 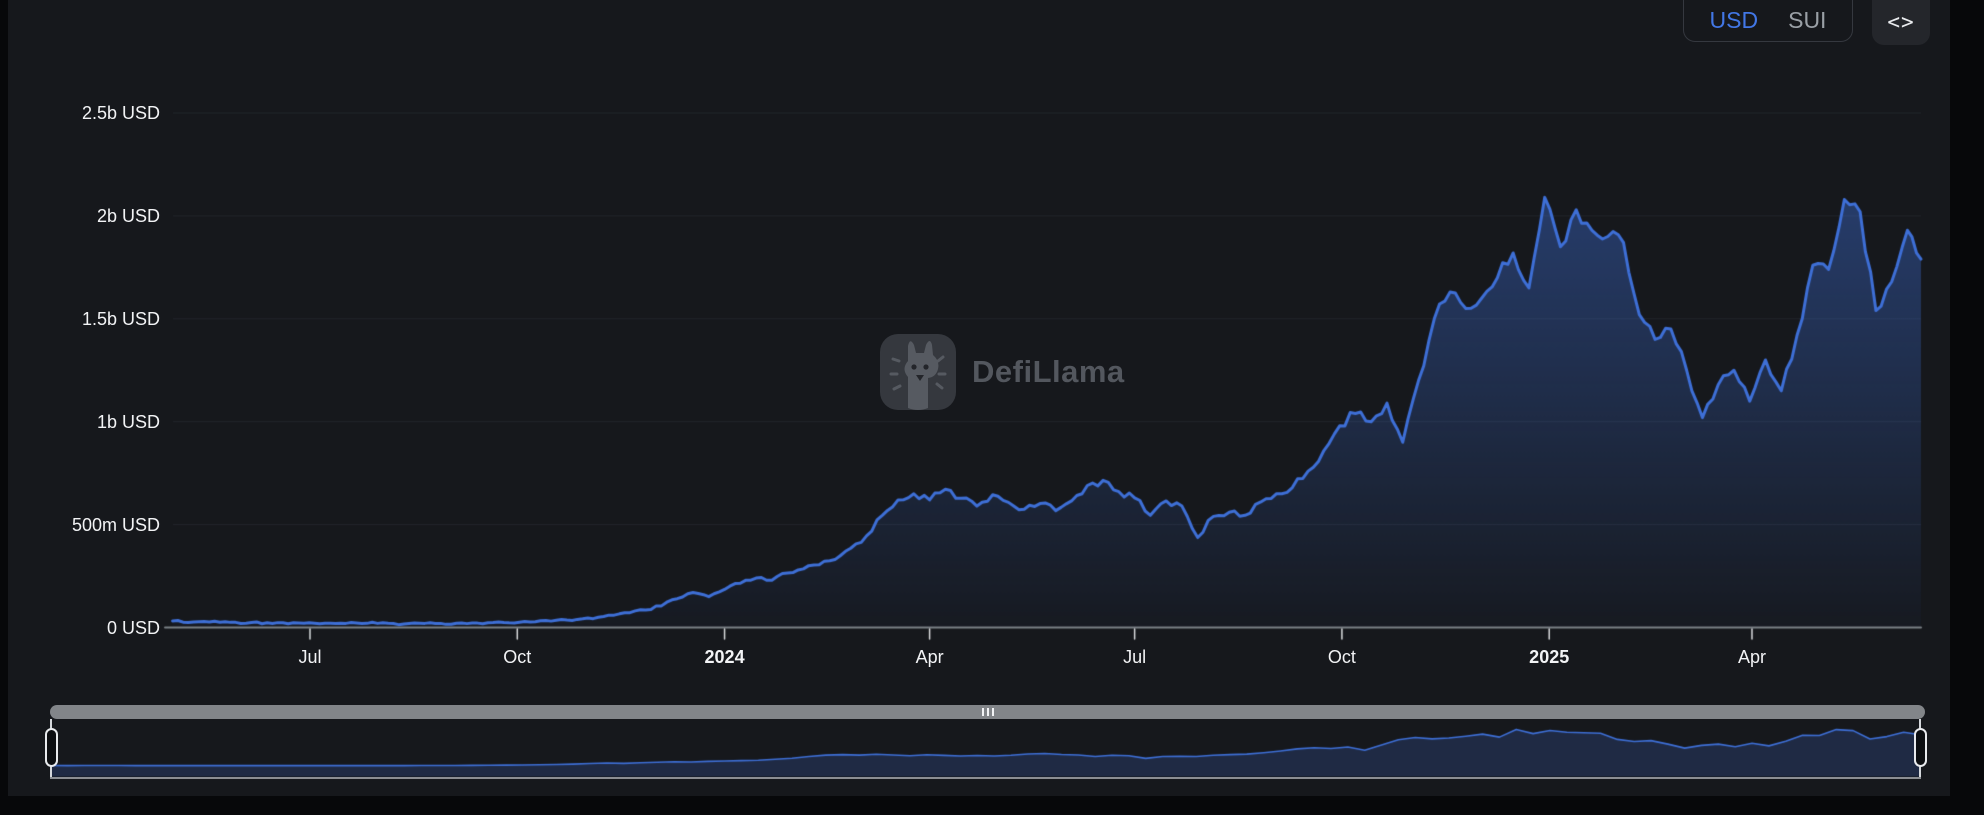 What do you see at coordinates (120, 318) in the screenshot?
I see `y-tick-label: 1.5b USD` at bounding box center [120, 318].